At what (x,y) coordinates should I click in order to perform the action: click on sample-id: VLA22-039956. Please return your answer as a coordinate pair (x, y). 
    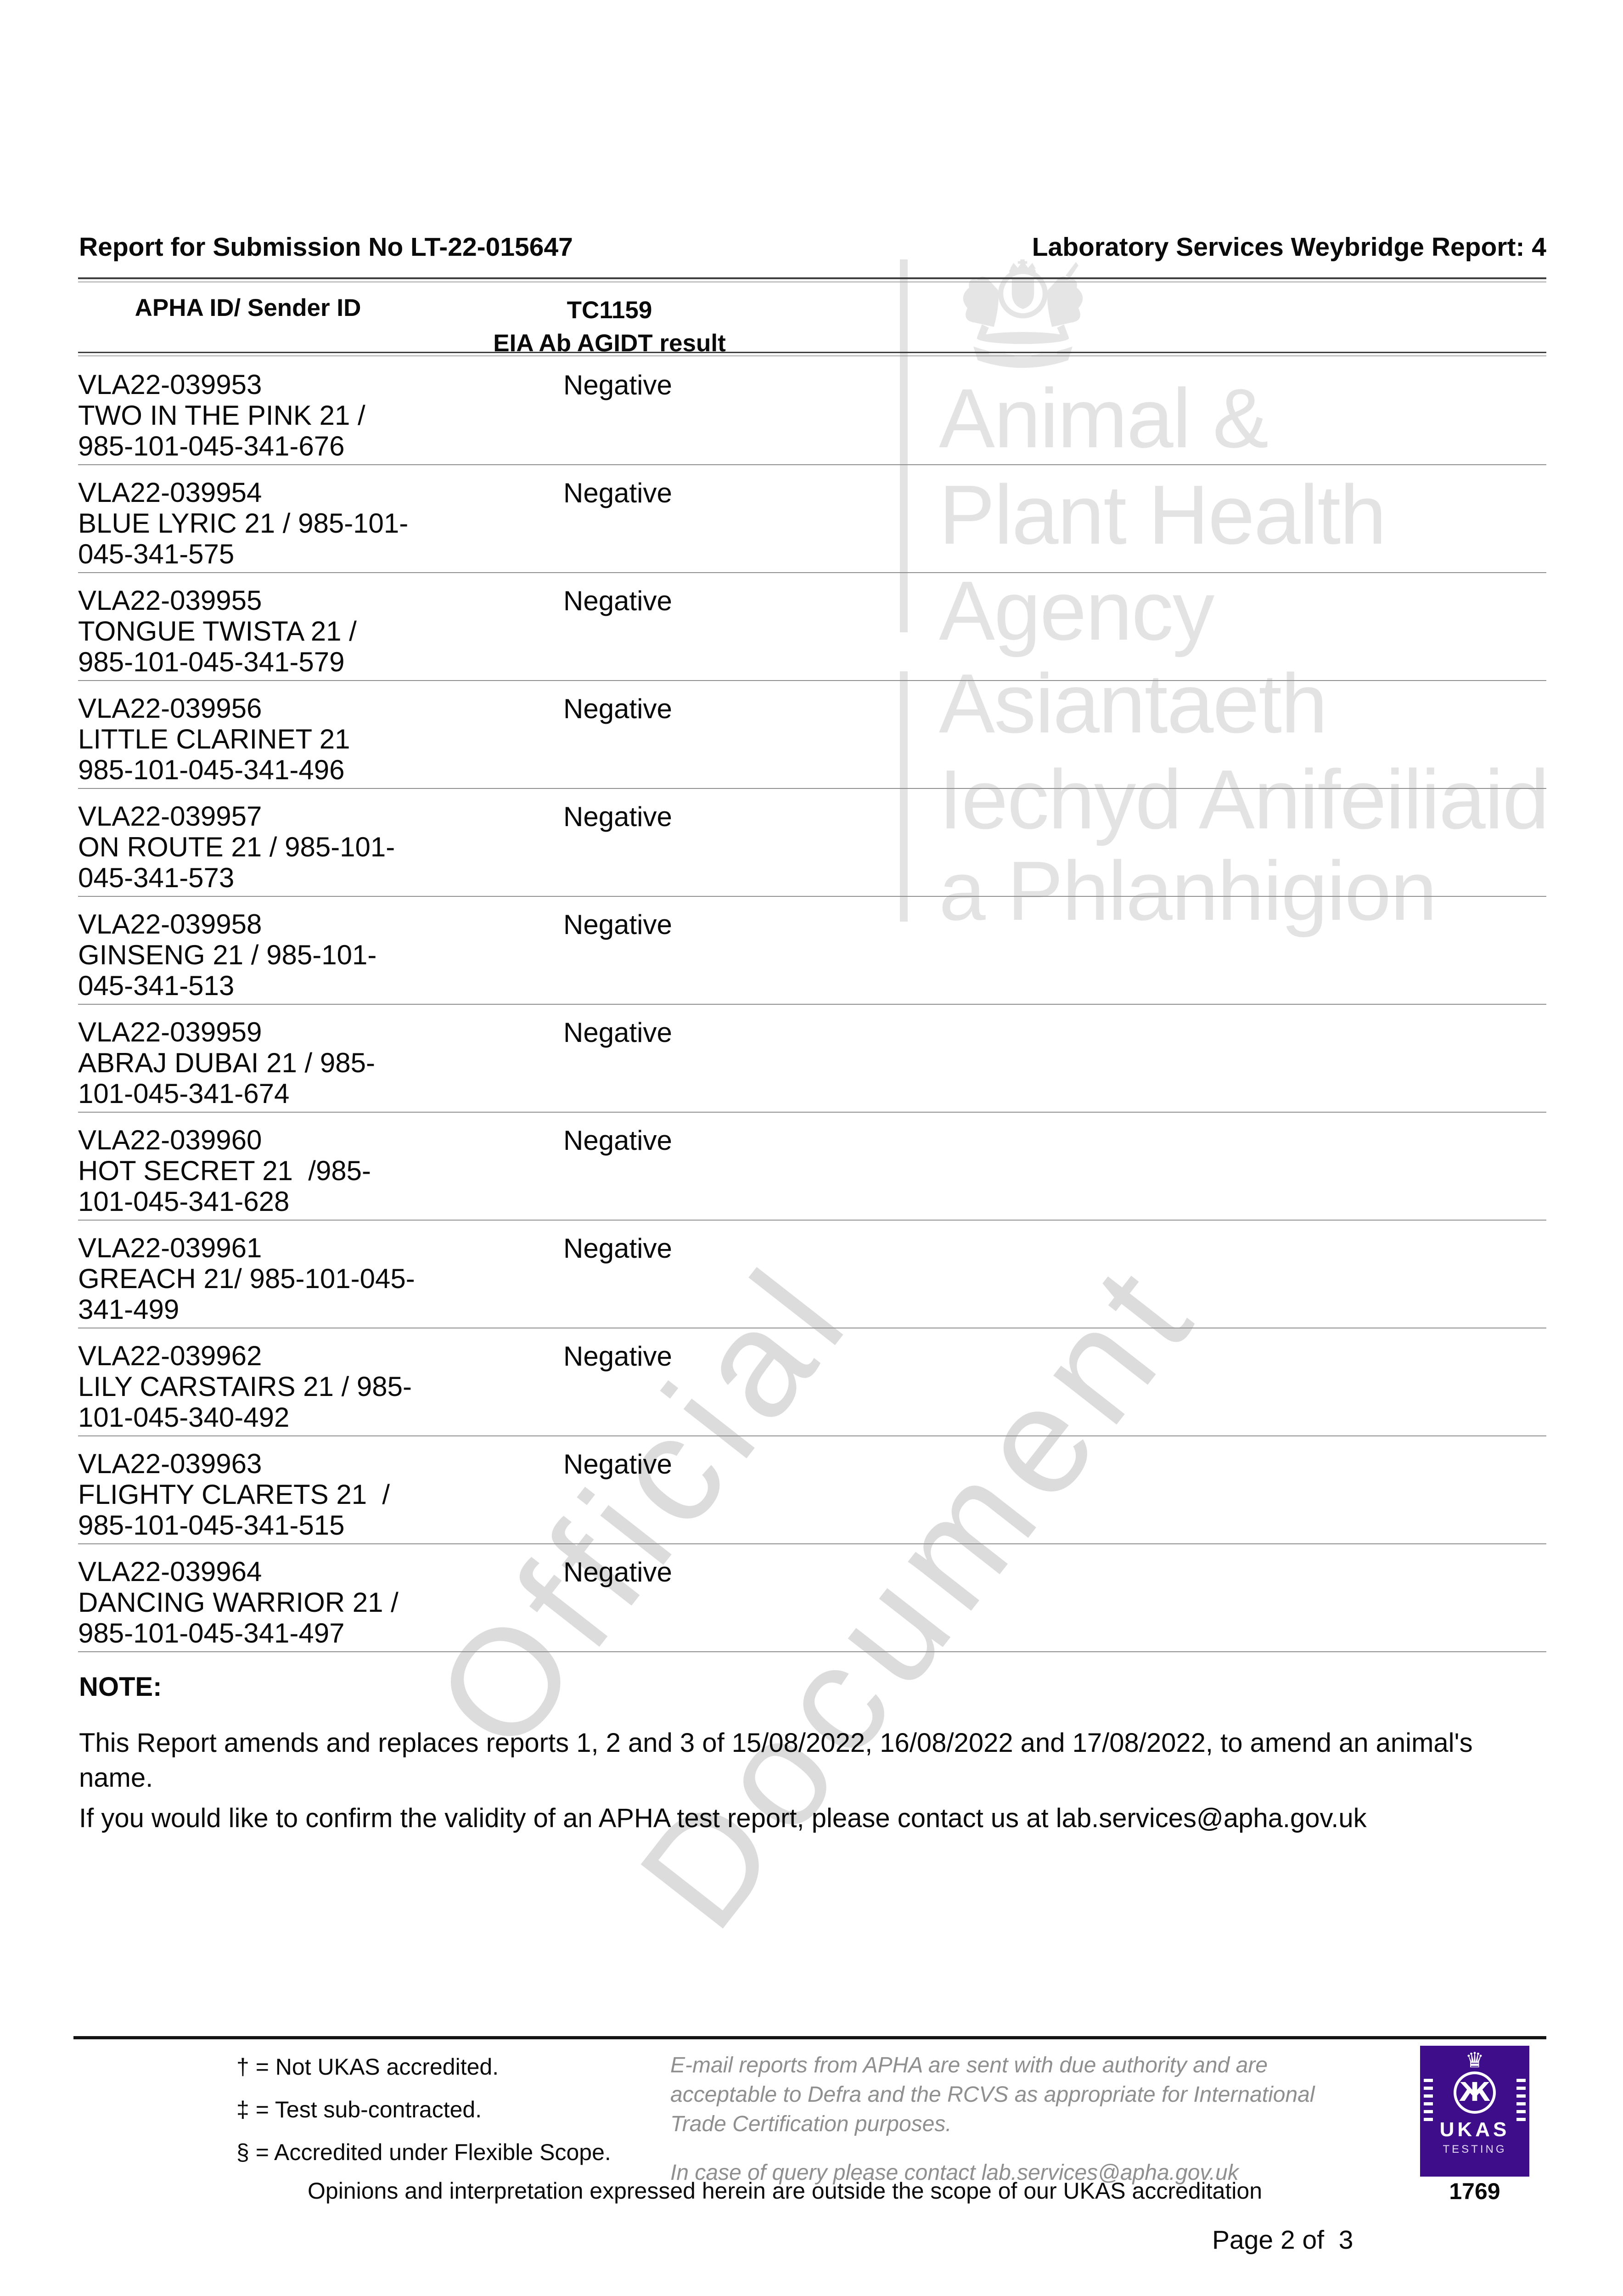
    Looking at the image, I should click on (170, 708).